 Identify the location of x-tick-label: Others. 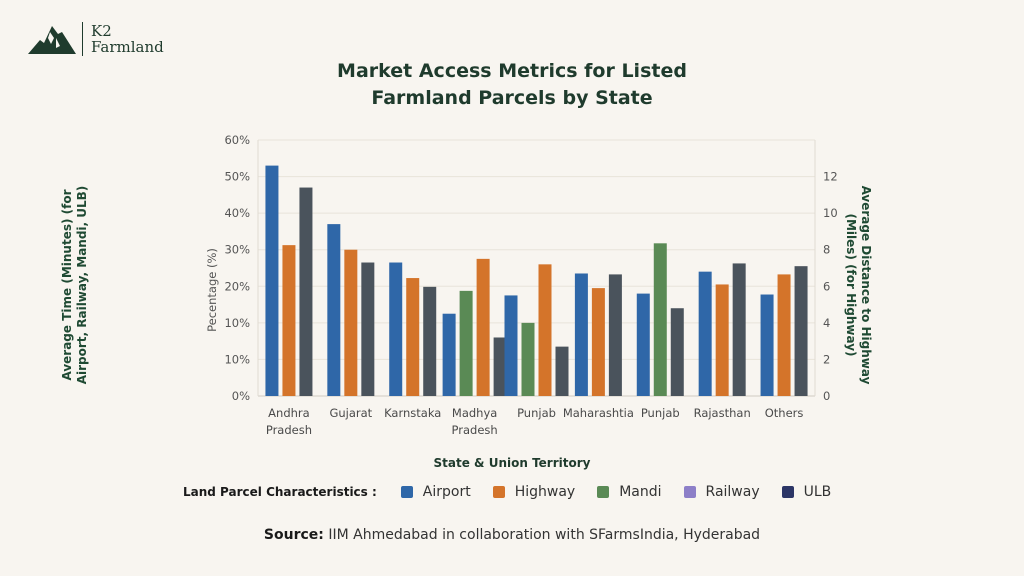
(784, 413).